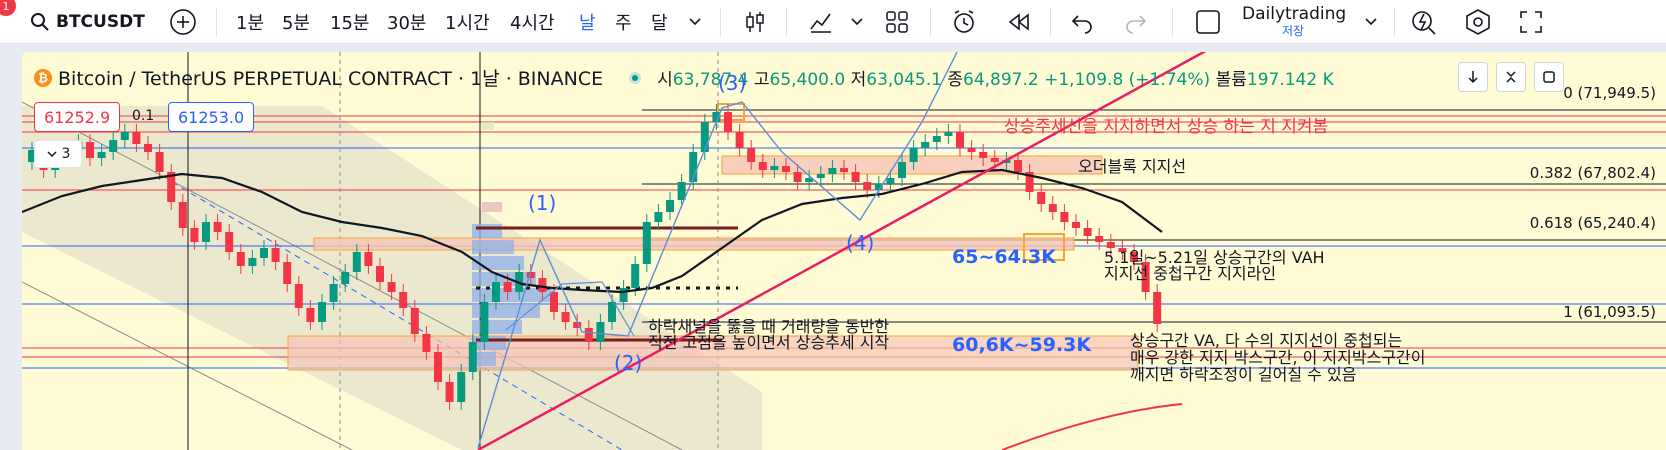 The width and height of the screenshot is (1666, 450). Describe the element at coordinates (732, 83) in the screenshot. I see `annotation-wave-3: (3)` at that location.